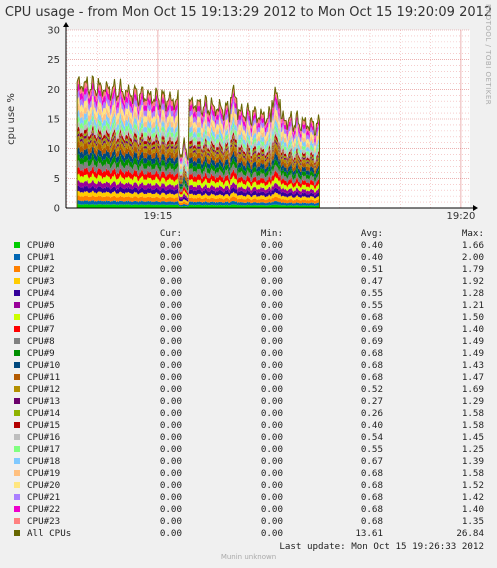  What do you see at coordinates (44, 473) in the screenshot?
I see `legend-series-name: CPU#19` at bounding box center [44, 473].